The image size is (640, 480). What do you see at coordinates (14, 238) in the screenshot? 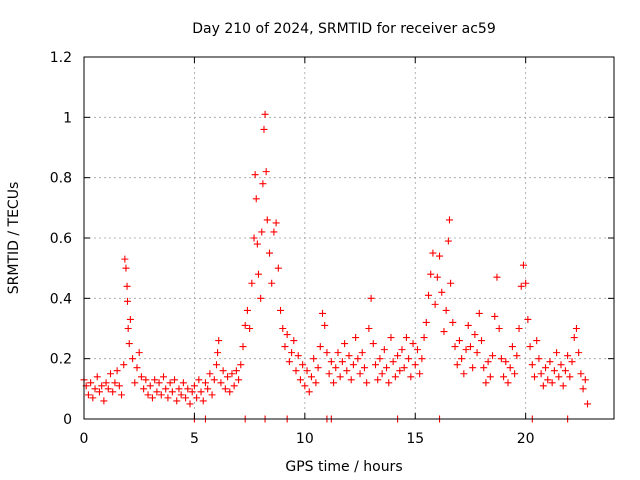
I see `y-axis-label: SRMTID / TECUs` at bounding box center [14, 238].